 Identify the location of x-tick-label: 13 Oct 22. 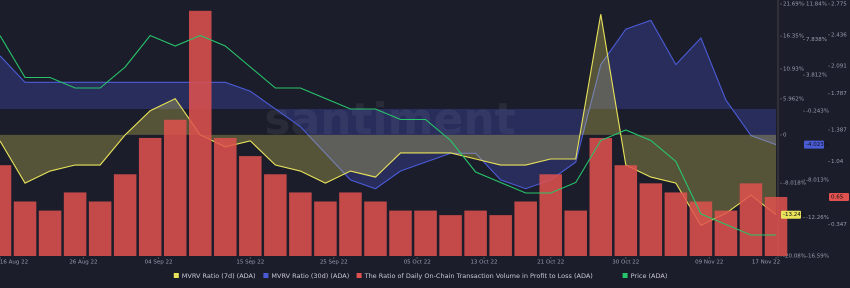
(483, 263).